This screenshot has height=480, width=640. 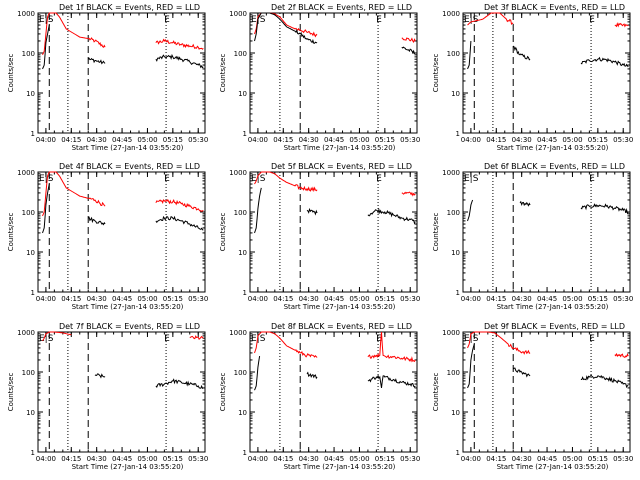 What do you see at coordinates (554, 7) in the screenshot?
I see `panel-title: Det 3f BLACK = Events, RED = LLD` at bounding box center [554, 7].